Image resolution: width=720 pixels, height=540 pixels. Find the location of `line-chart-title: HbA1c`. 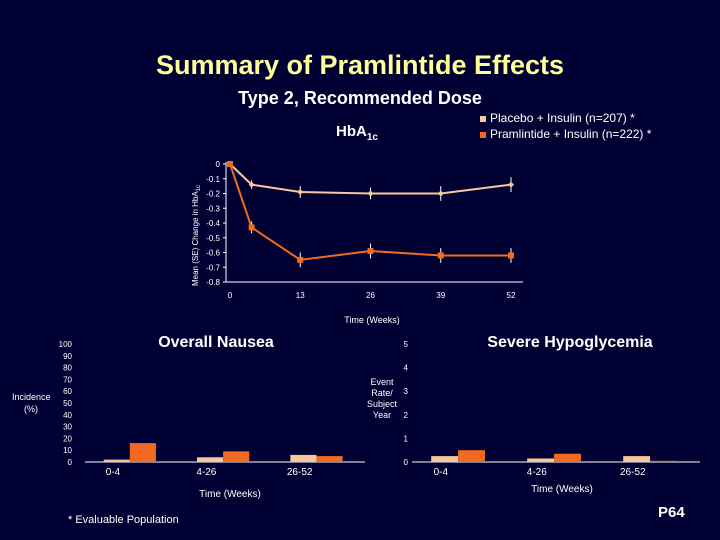

line-chart-title: HbA1c is located at coordinates (357, 133).